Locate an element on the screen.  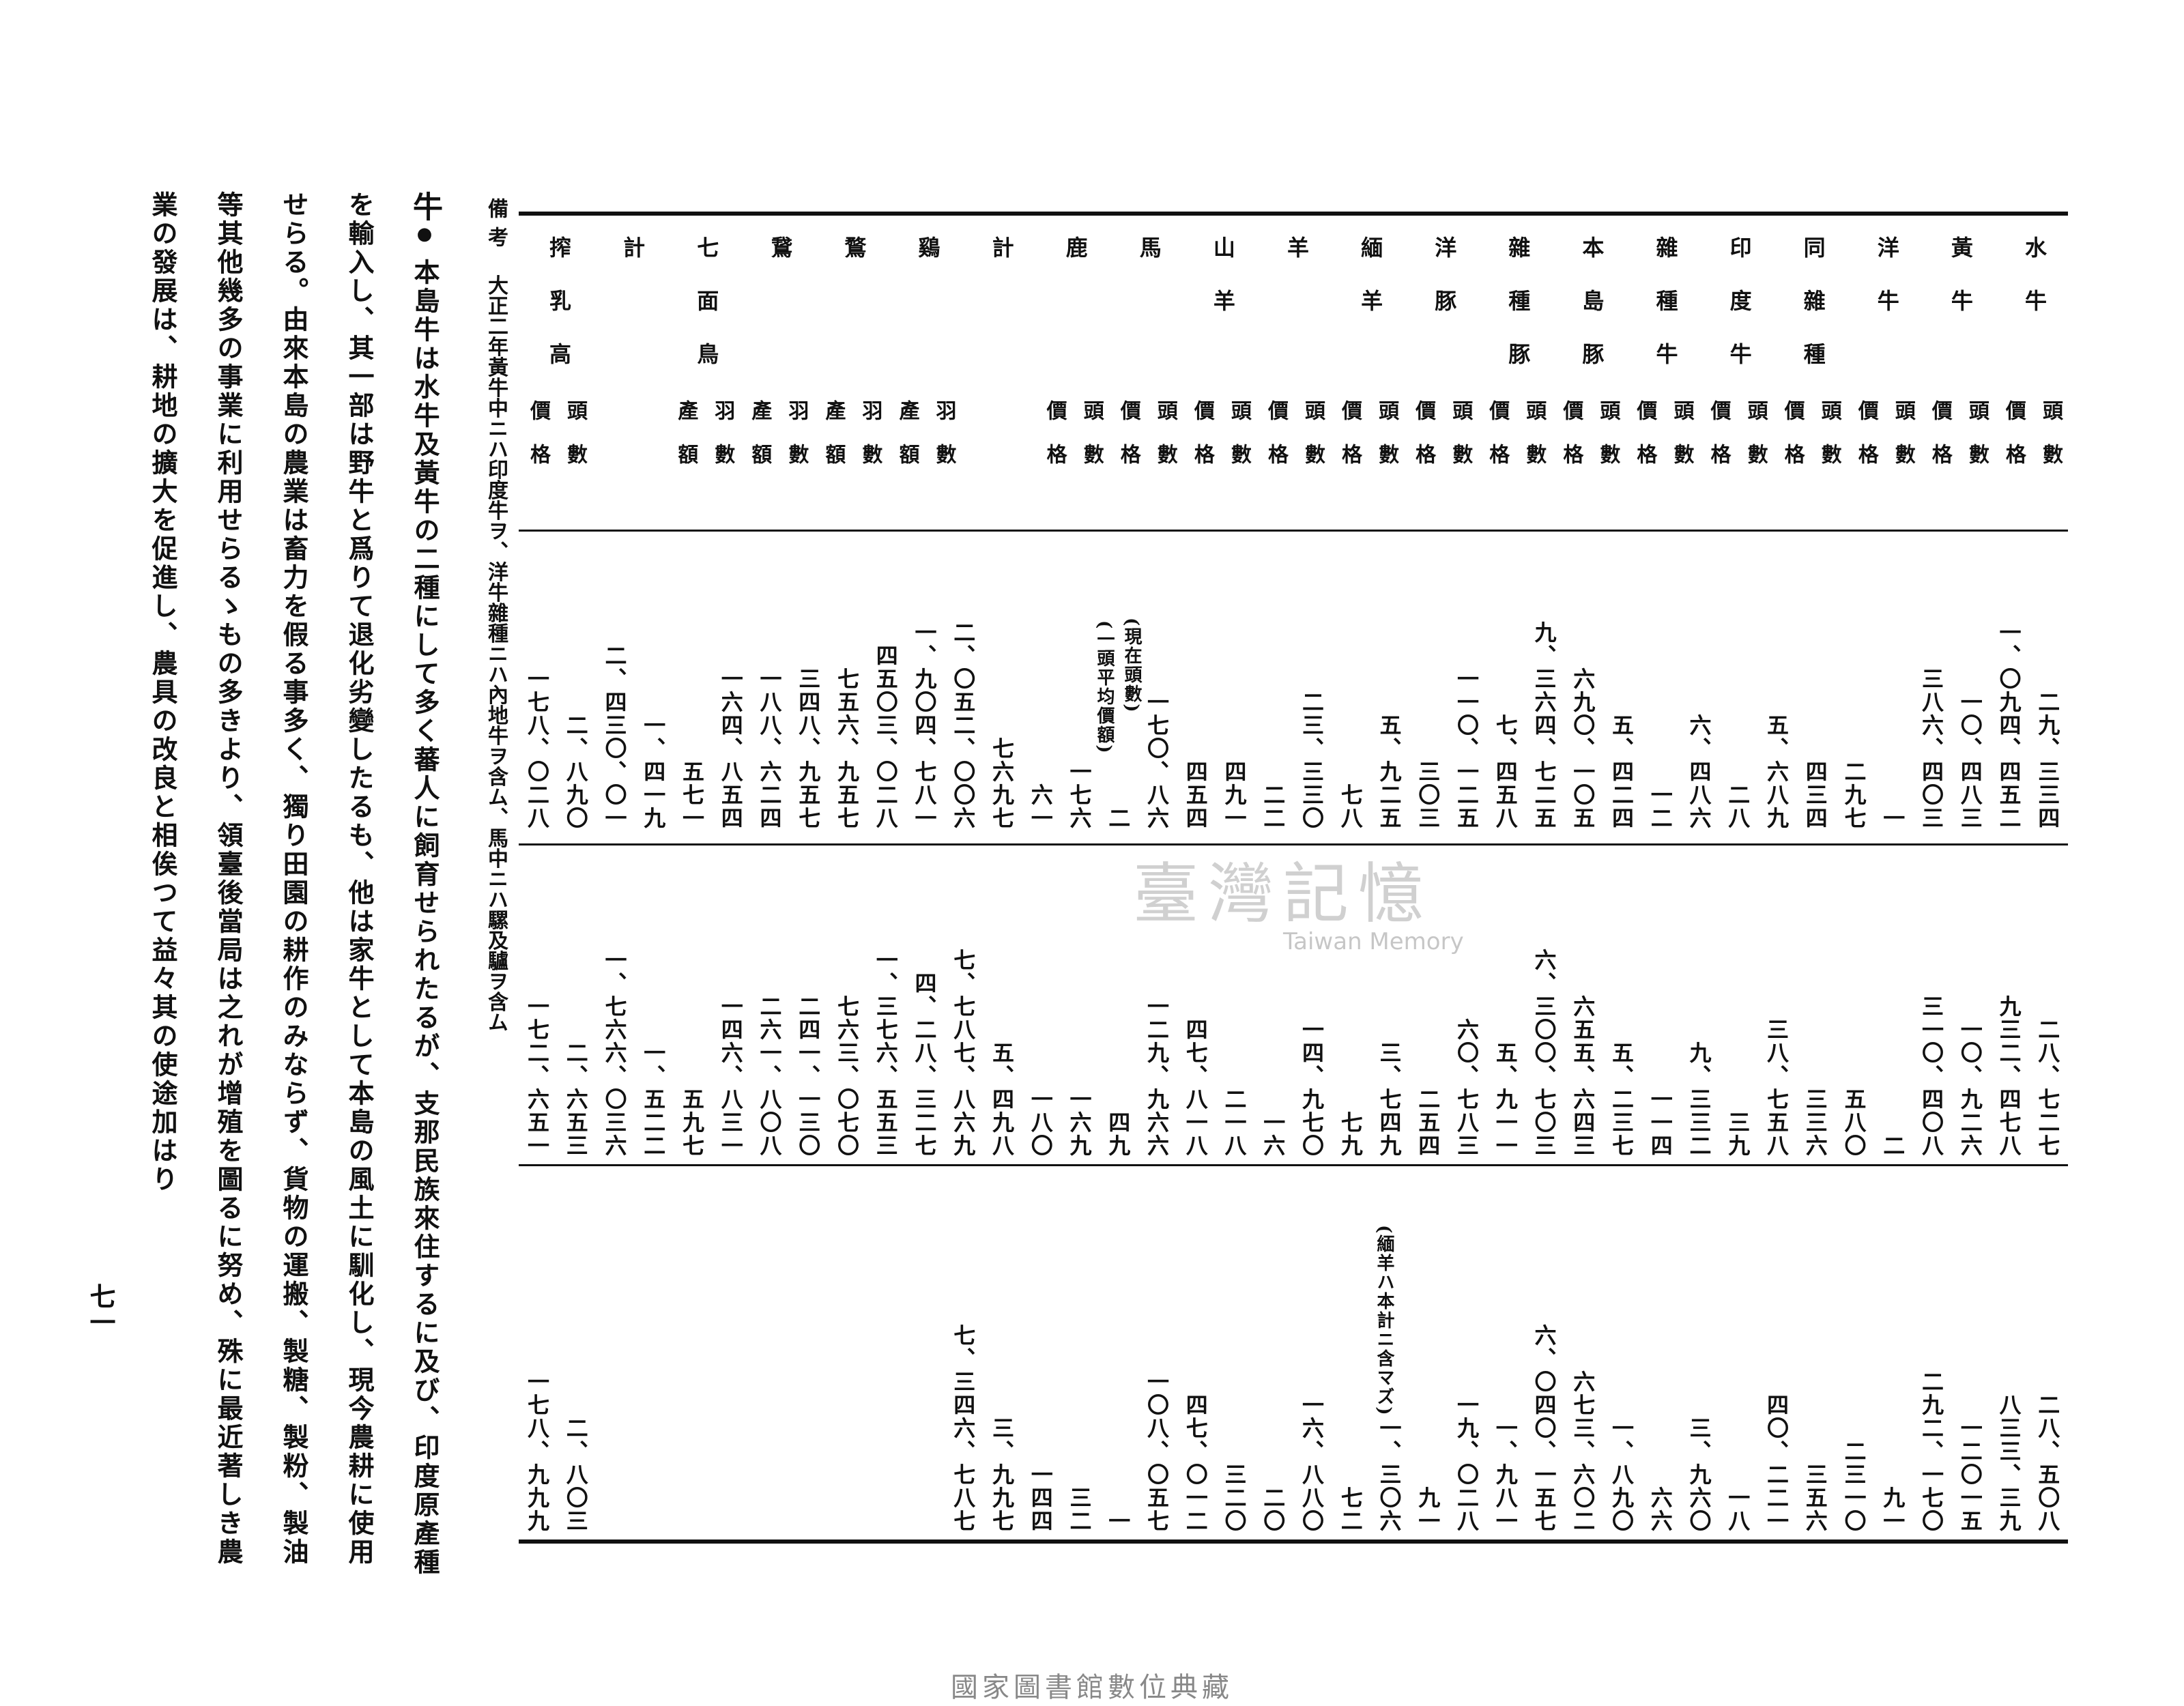
table-cell: 五九七 is located at coordinates (692, 1122).